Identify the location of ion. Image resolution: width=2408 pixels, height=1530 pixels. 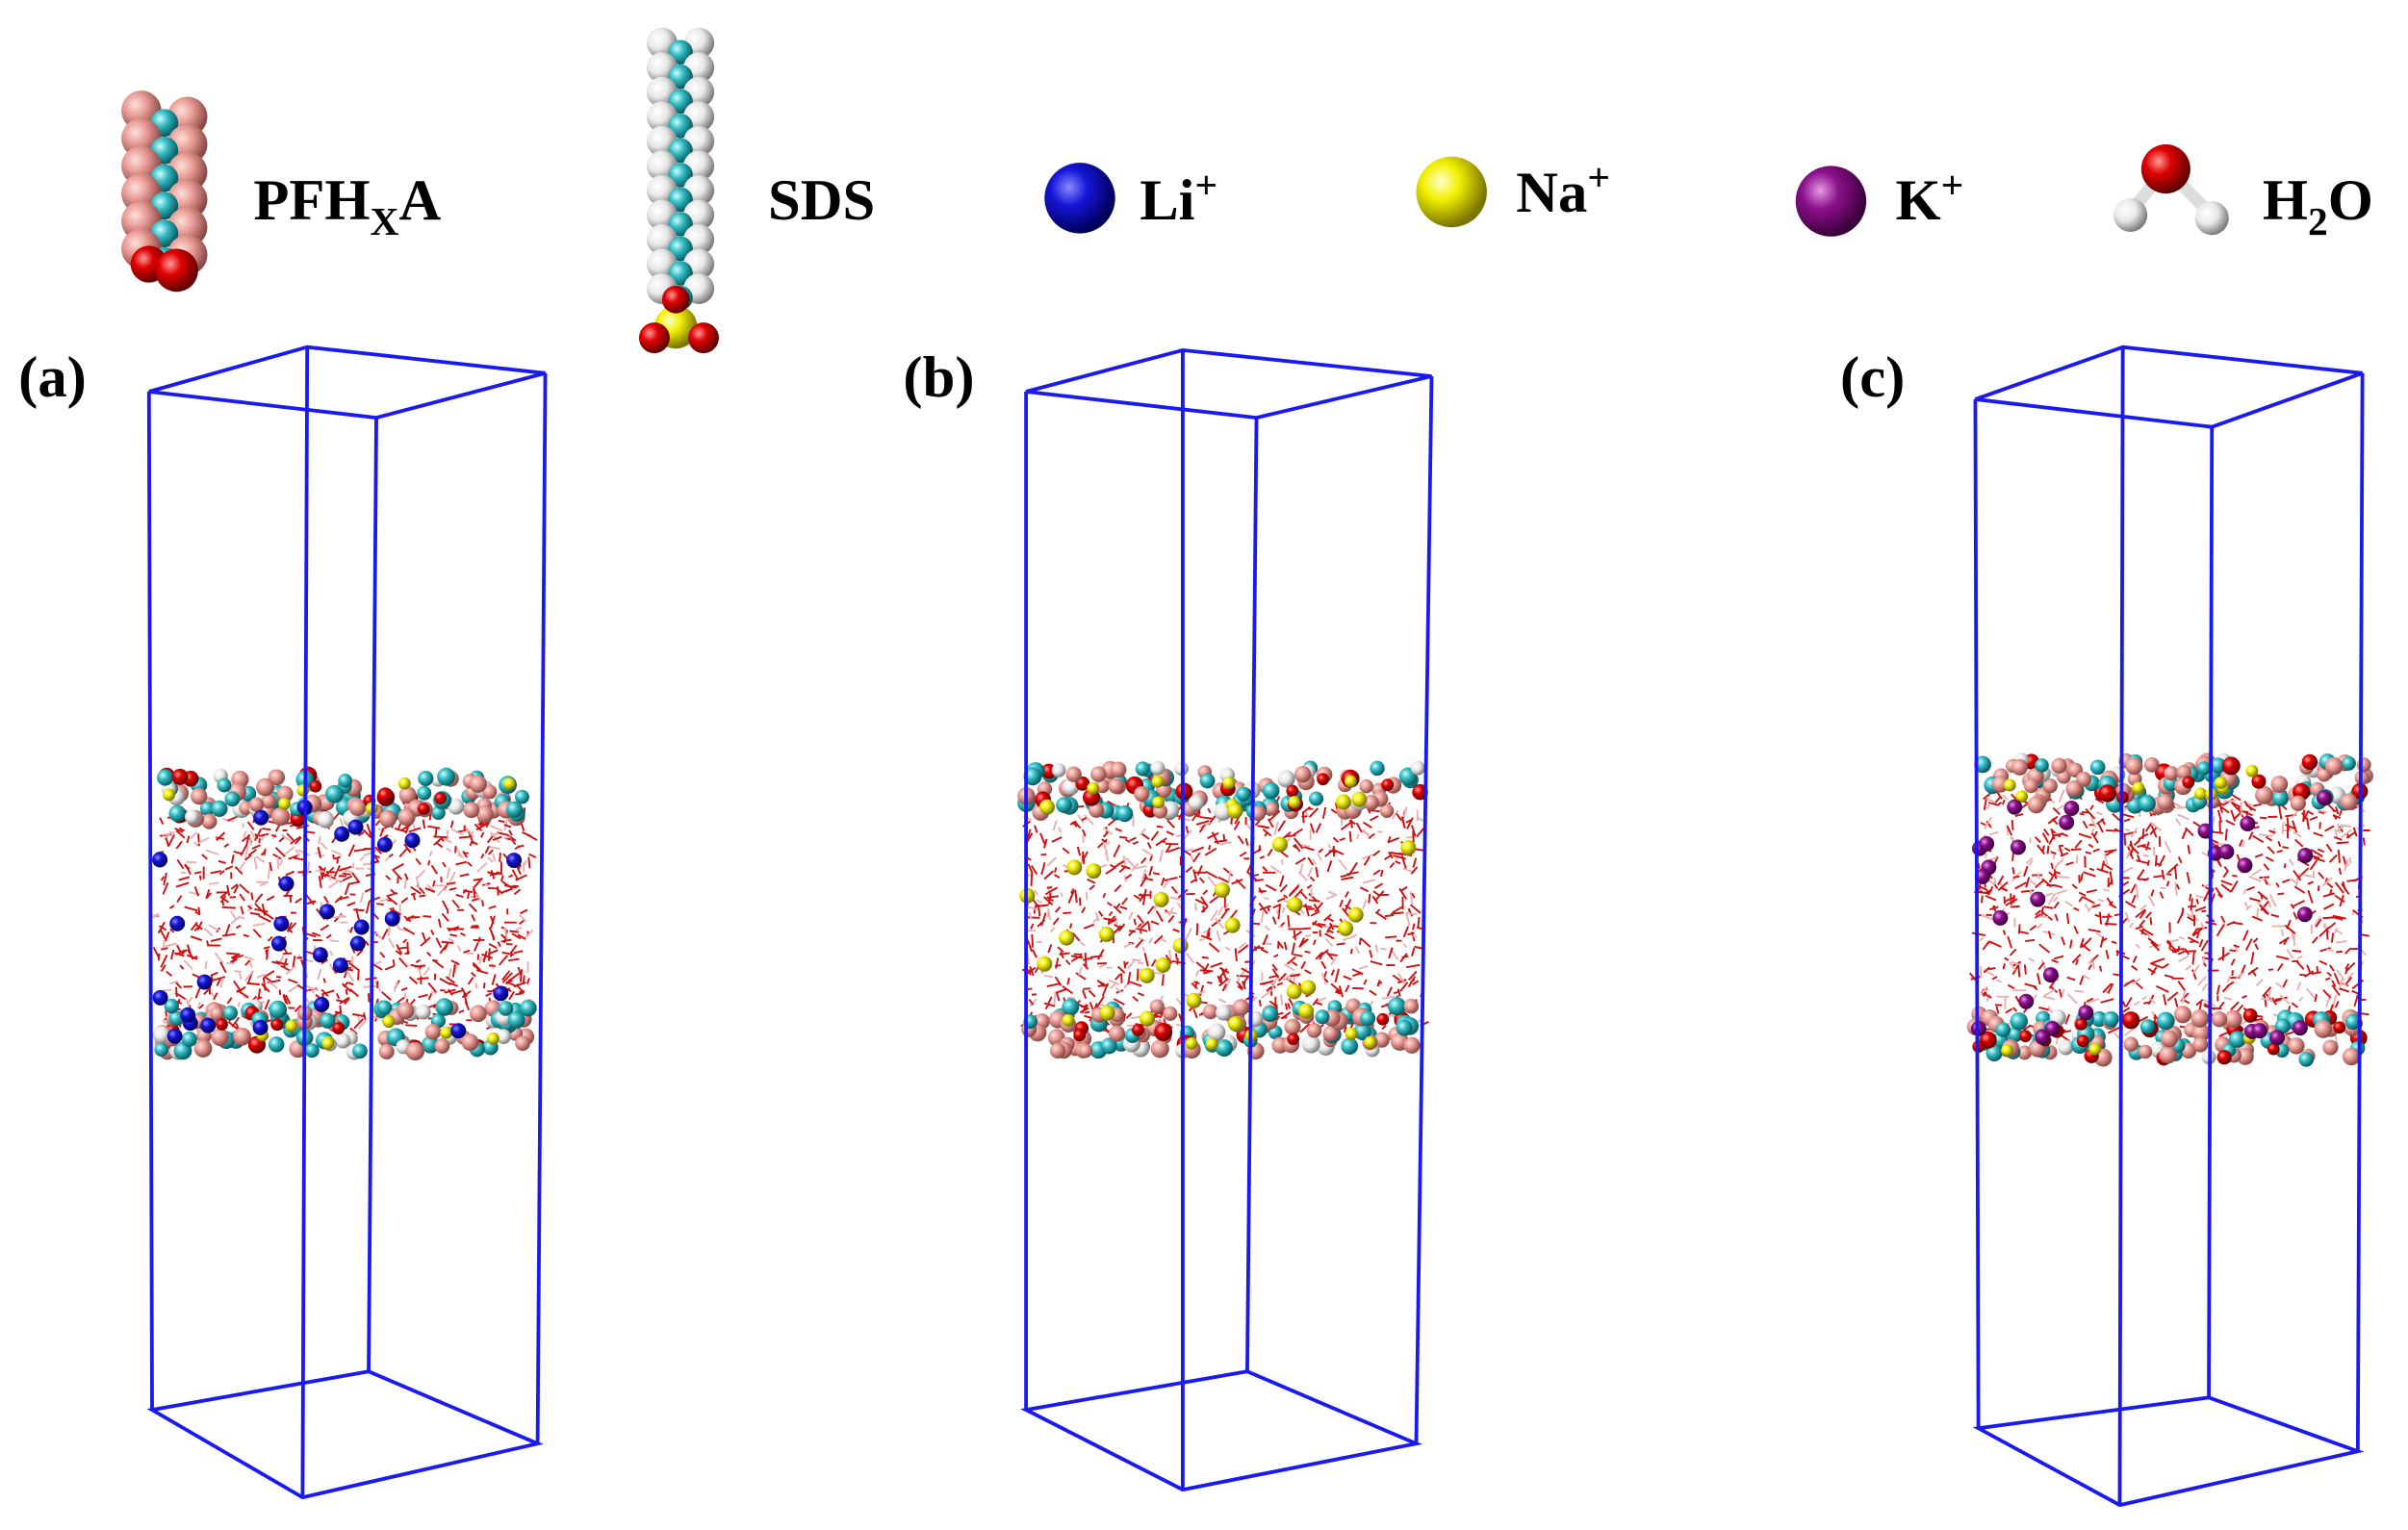
(1094, 872).